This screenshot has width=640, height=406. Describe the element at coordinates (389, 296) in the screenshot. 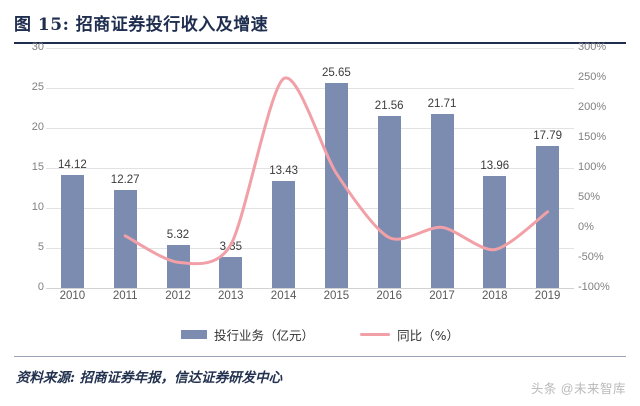

I see `x-axis-label-2016: 2016` at that location.